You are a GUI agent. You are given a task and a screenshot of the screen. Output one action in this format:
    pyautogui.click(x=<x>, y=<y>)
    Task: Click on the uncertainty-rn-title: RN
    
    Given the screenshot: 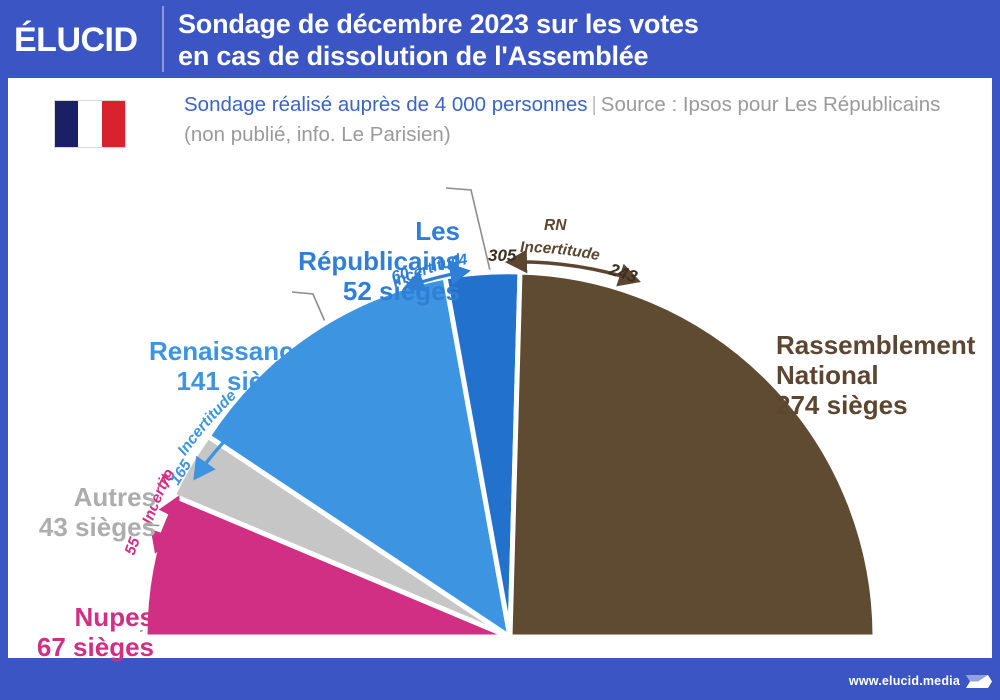 What is the action you would take?
    pyautogui.click(x=555, y=225)
    